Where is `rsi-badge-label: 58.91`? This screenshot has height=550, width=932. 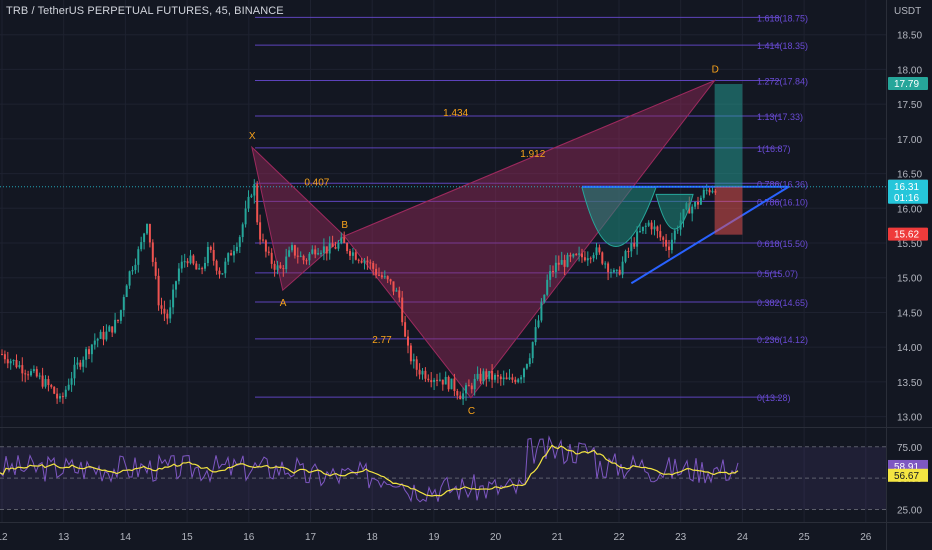
rsi-badge-label: 58.91 is located at coordinates (906, 467).